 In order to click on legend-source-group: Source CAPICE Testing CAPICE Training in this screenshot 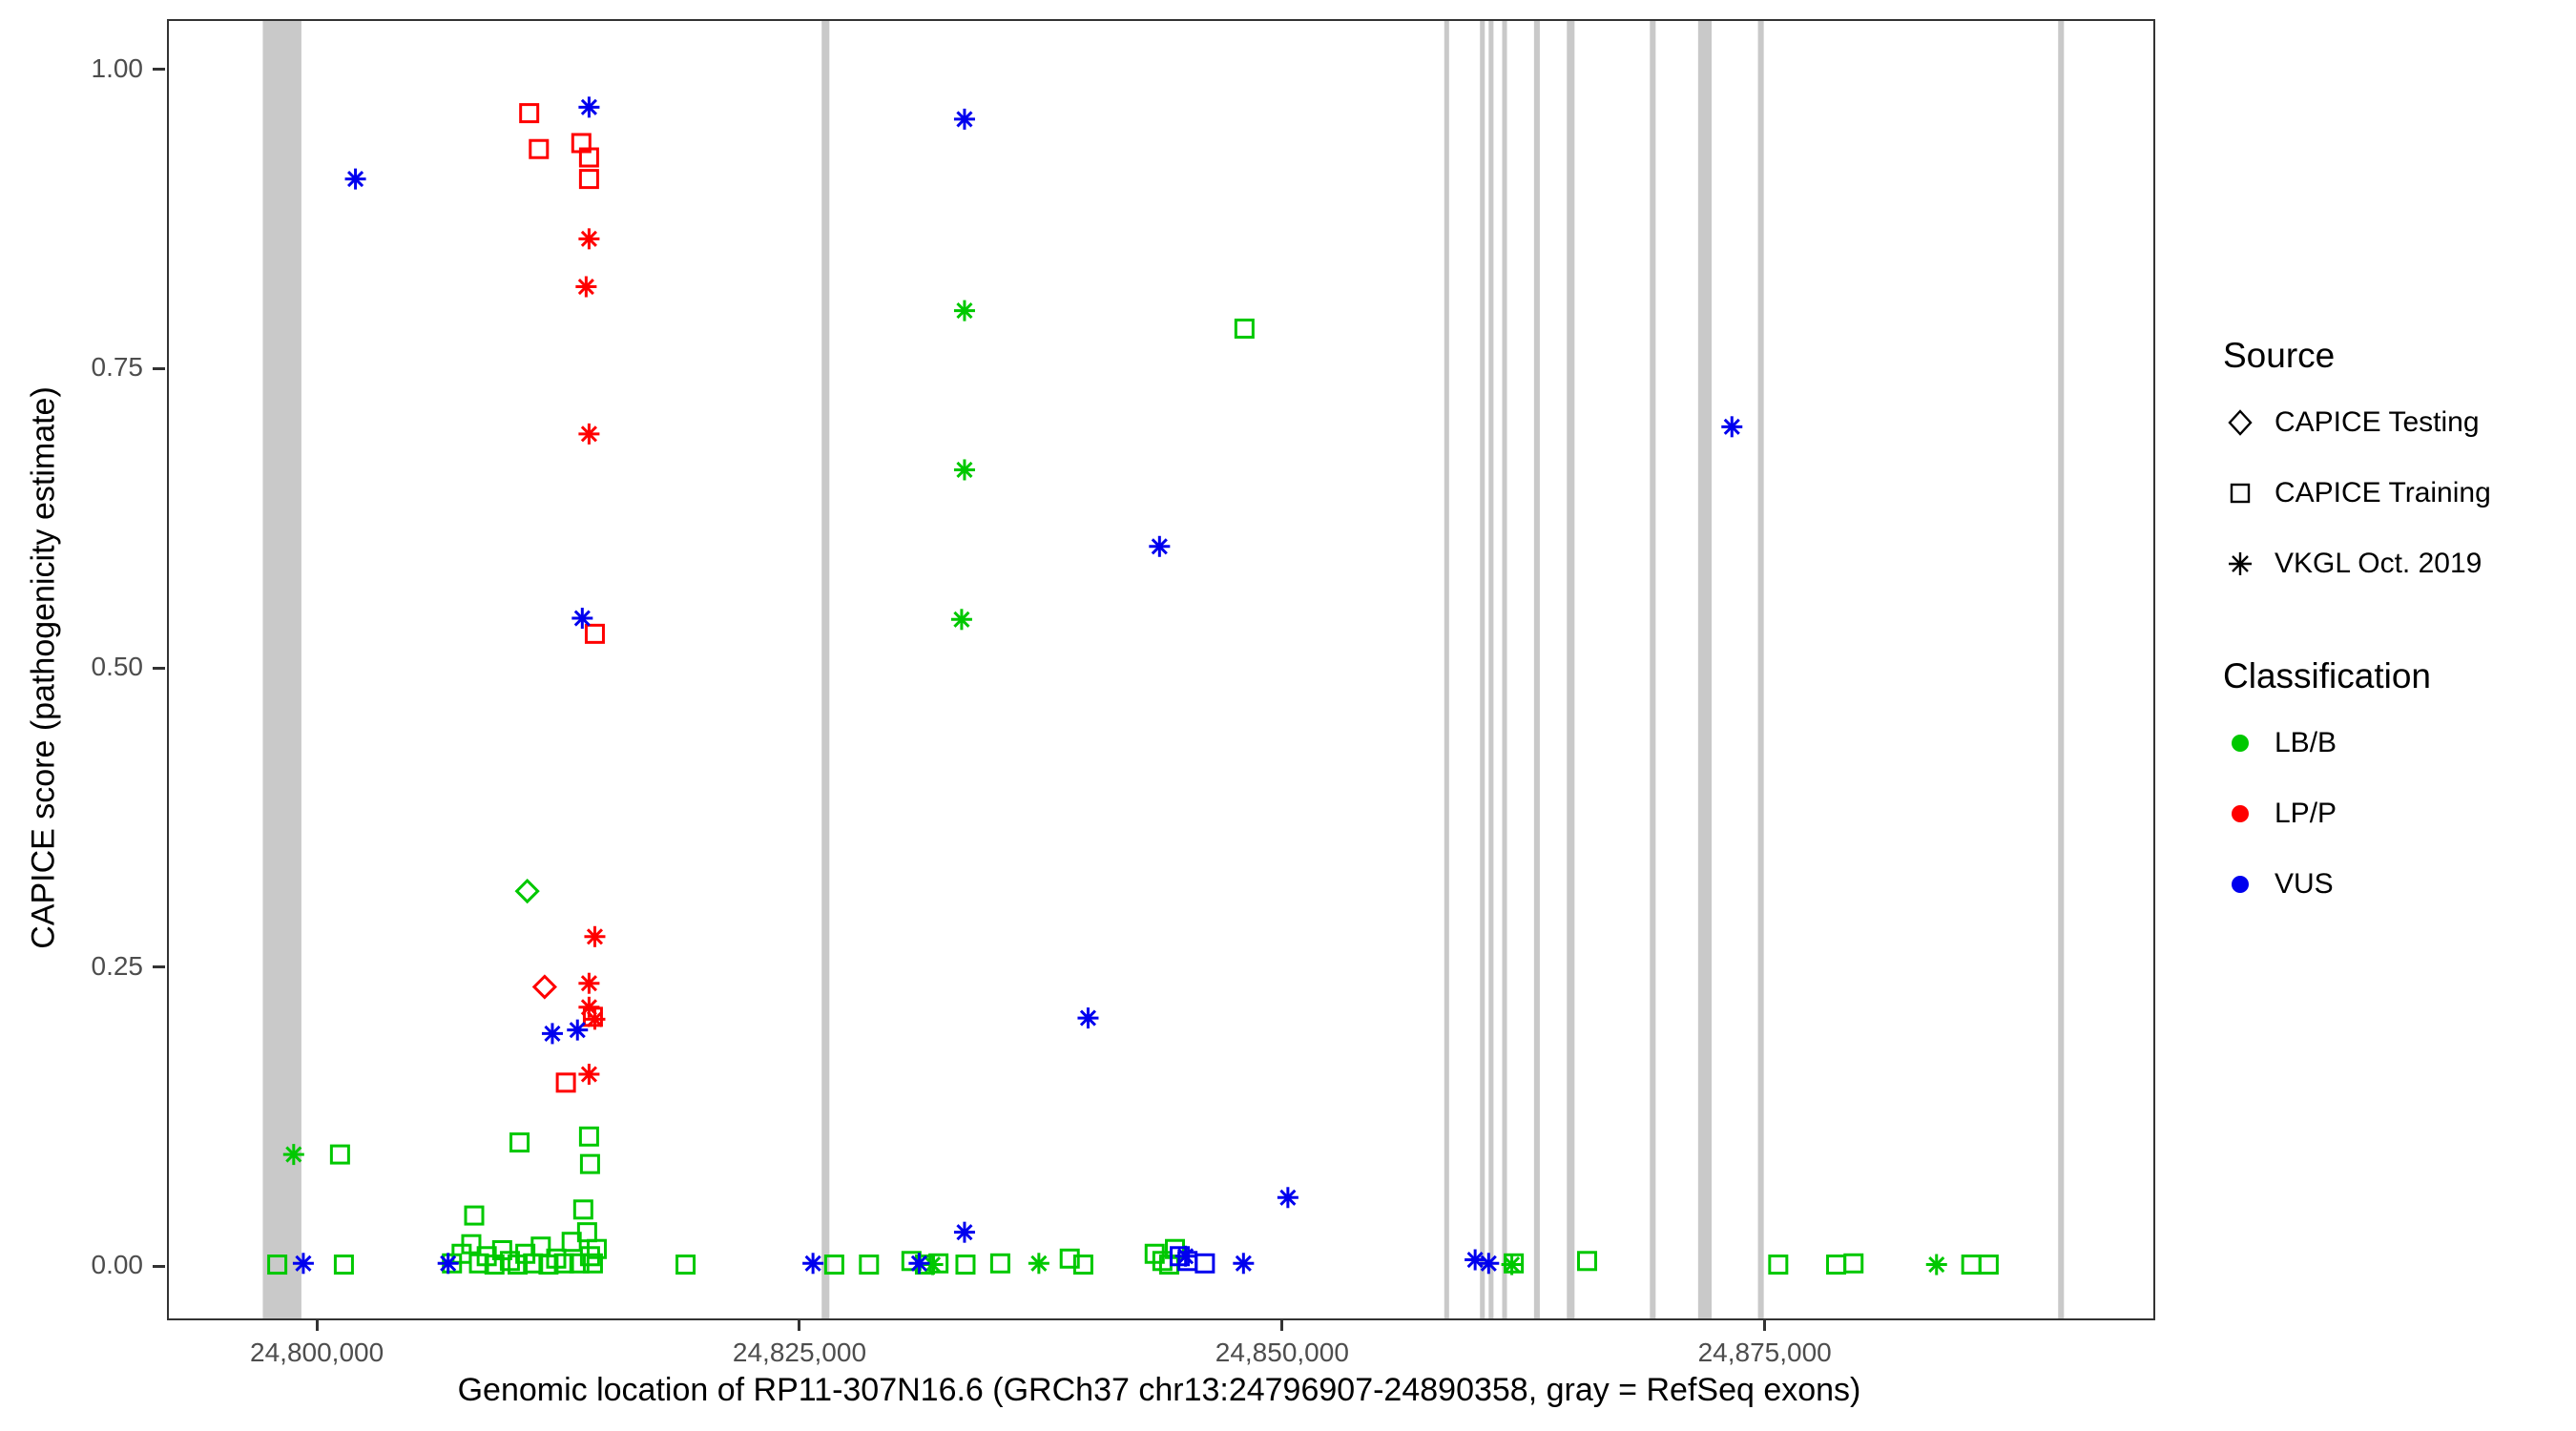, I will do `click(2357, 461)`.